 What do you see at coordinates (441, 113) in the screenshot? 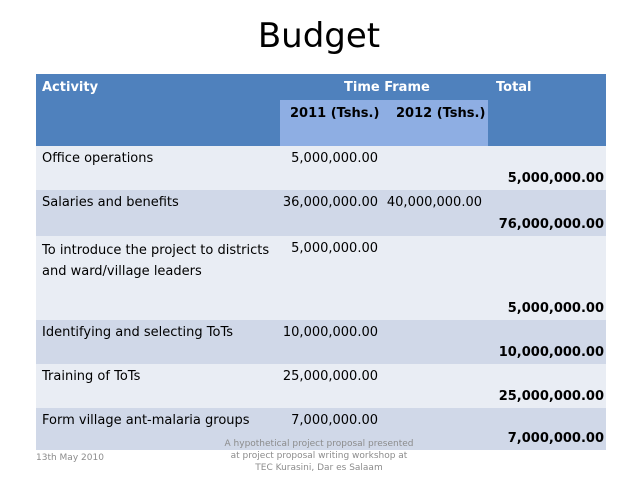
I see `header-year-2012: 2012 (Tshs.)` at bounding box center [441, 113].